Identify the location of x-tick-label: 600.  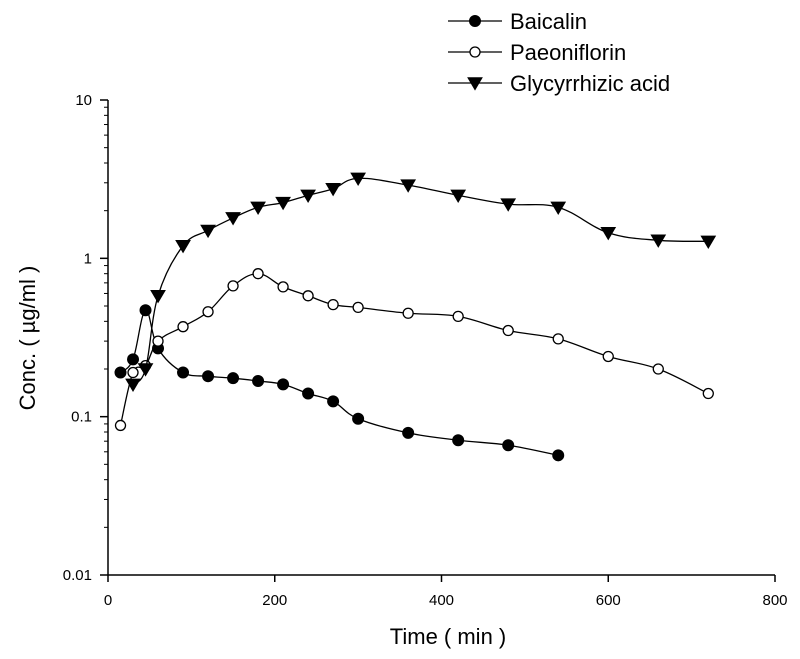
(608, 600).